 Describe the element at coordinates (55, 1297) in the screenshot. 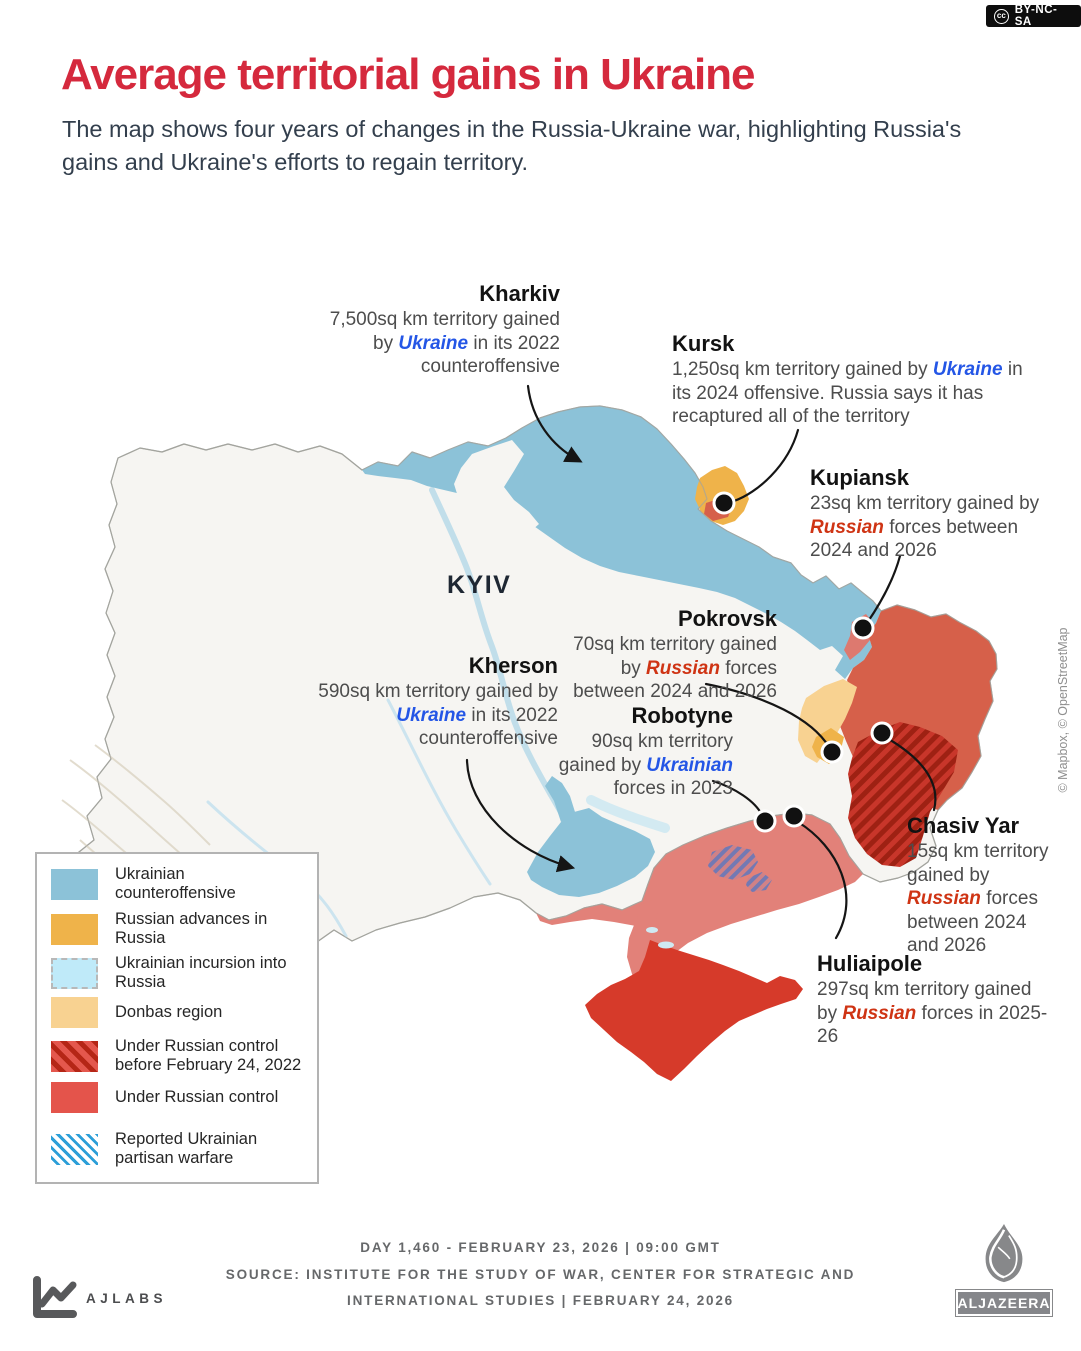

I see `ajlabs-chart-icon` at that location.